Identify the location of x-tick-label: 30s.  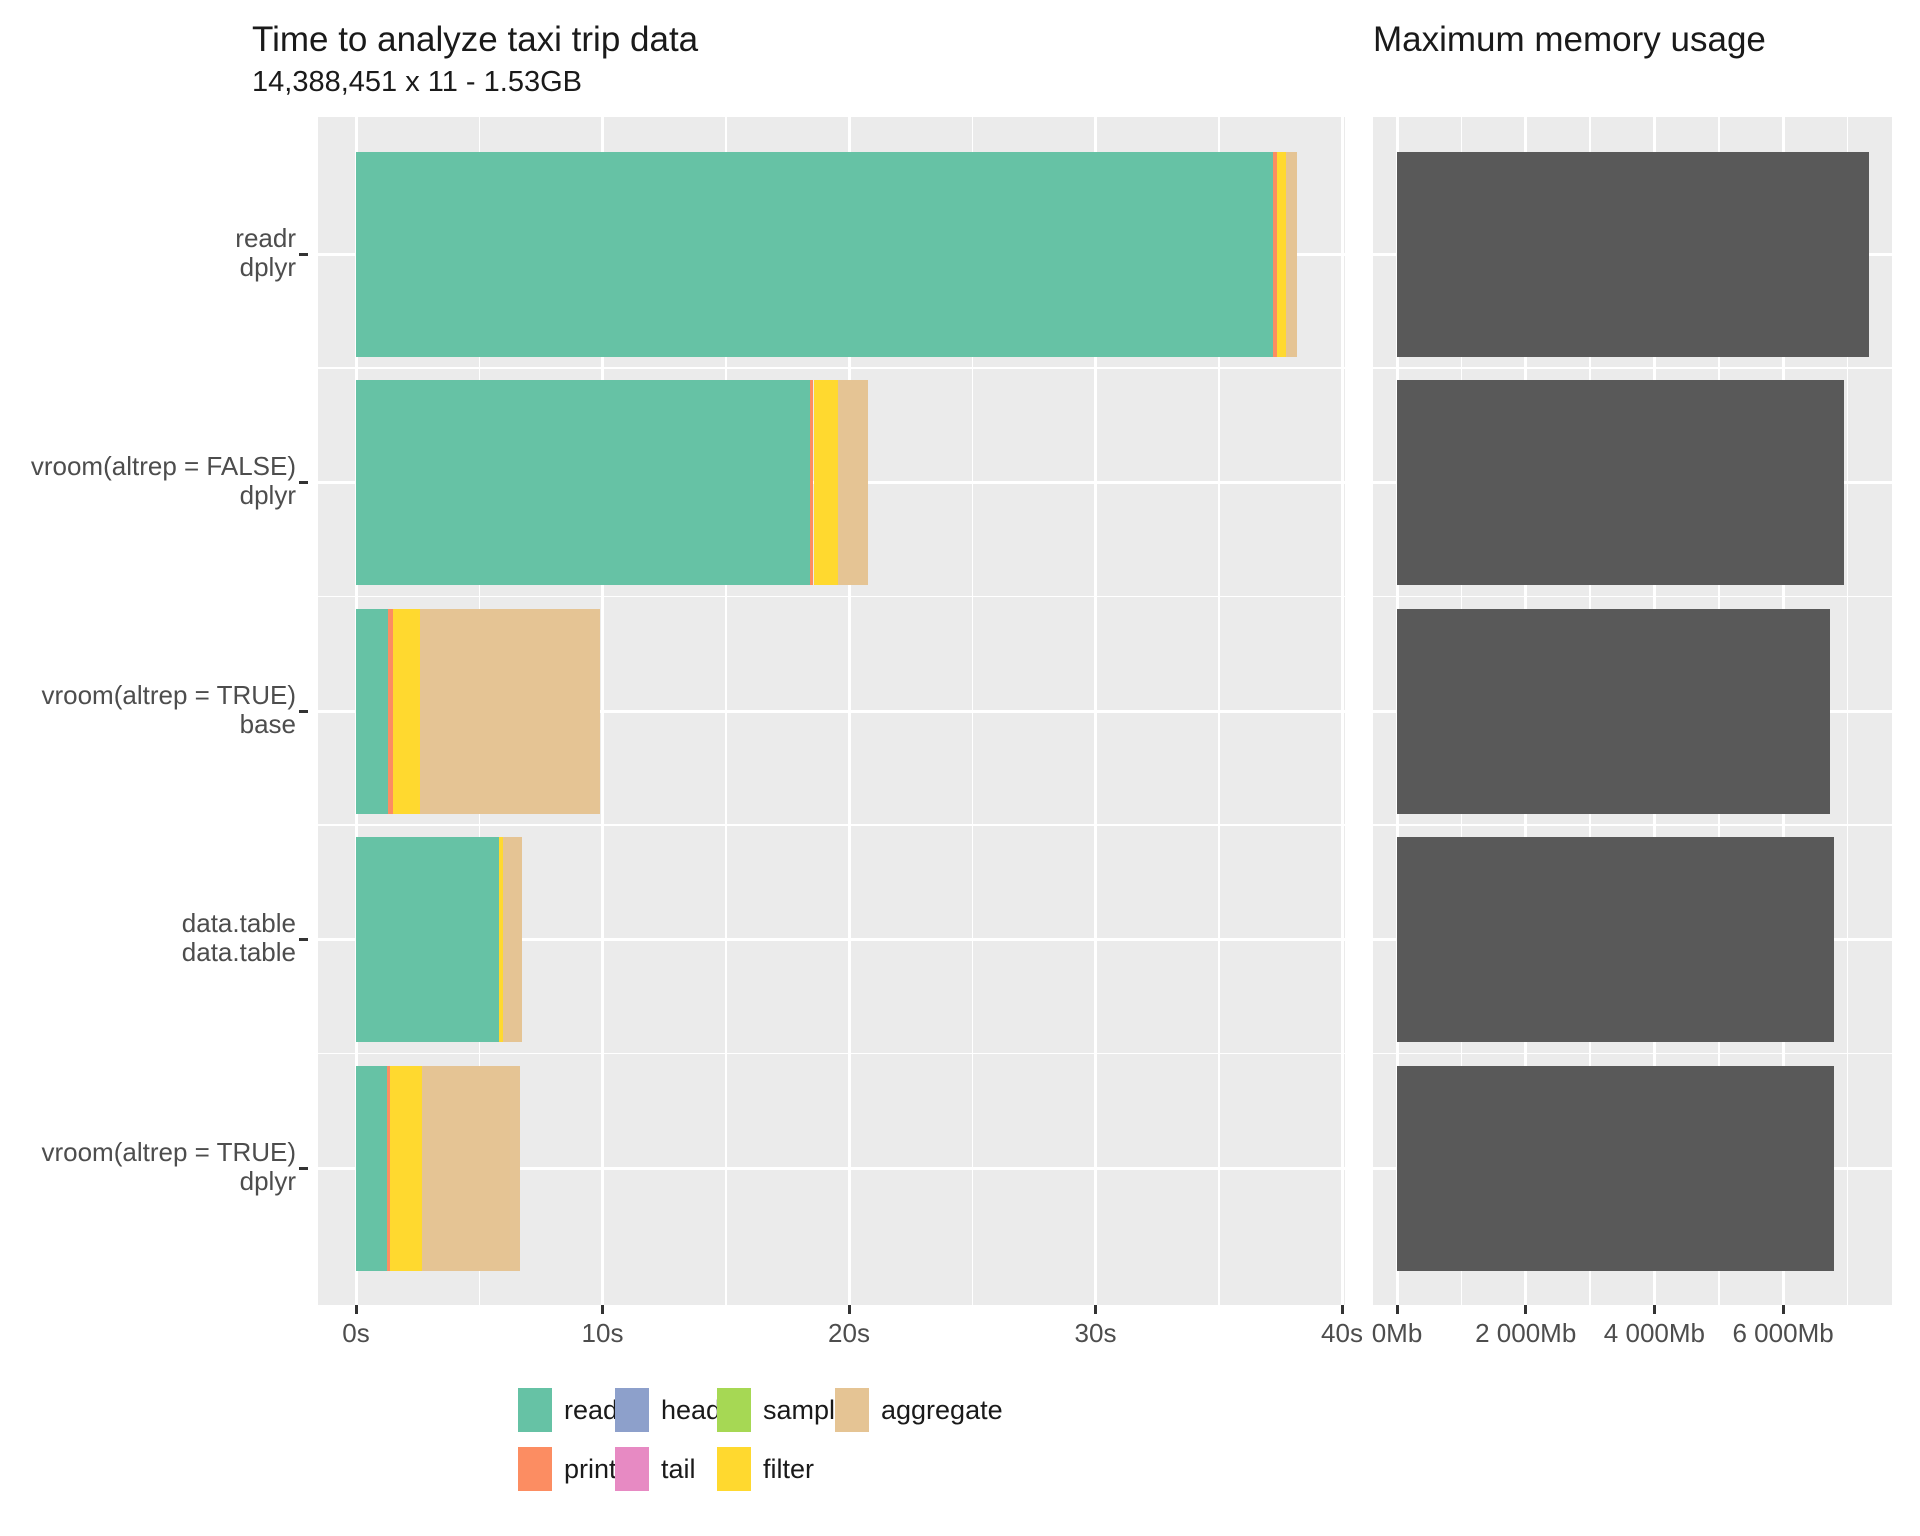
(1095, 1333).